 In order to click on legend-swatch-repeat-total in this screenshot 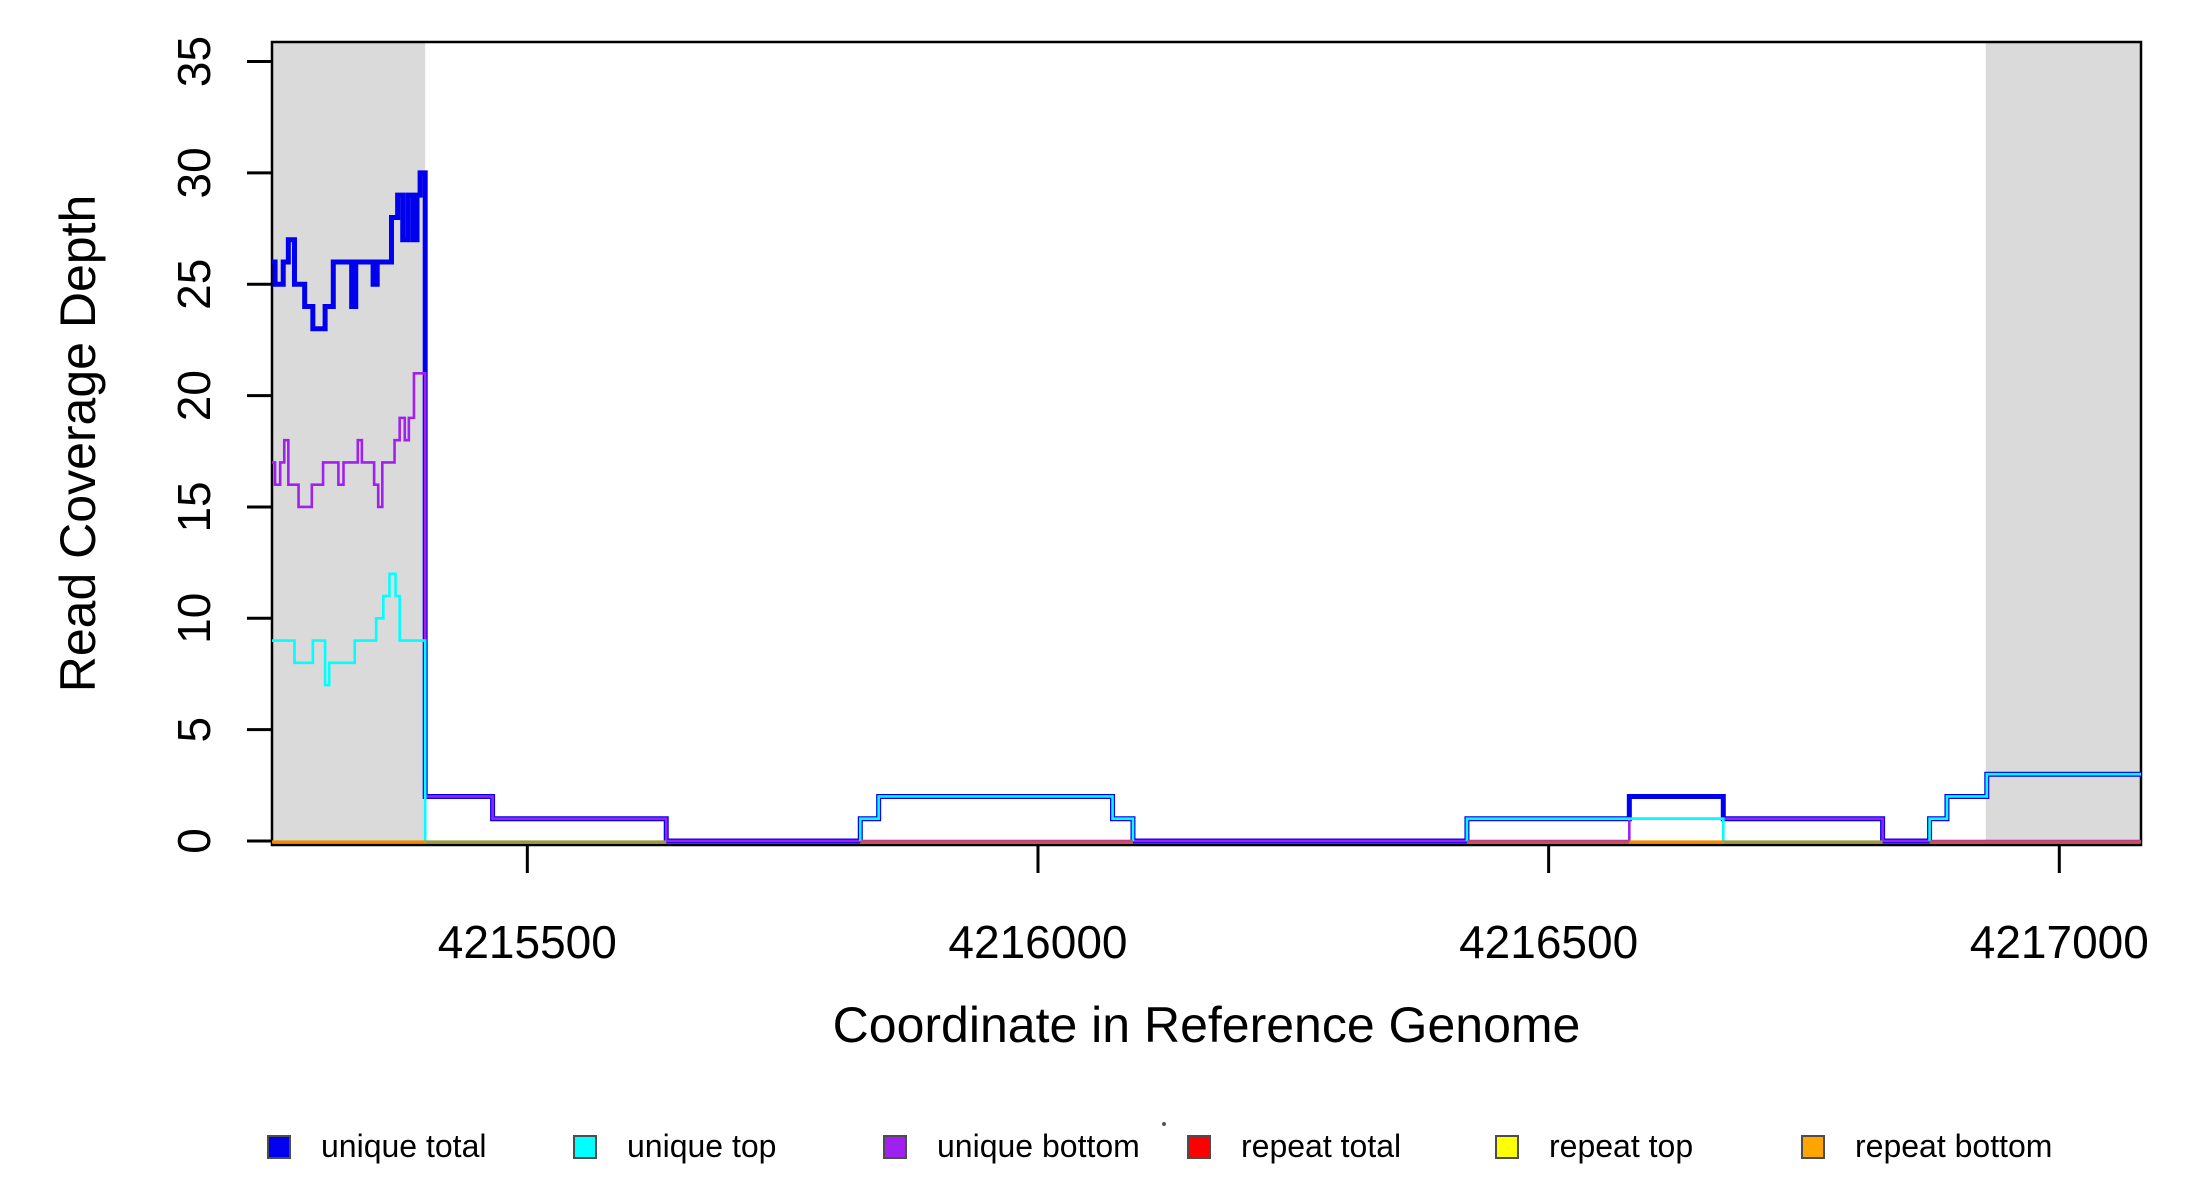, I will do `click(1199, 1146)`.